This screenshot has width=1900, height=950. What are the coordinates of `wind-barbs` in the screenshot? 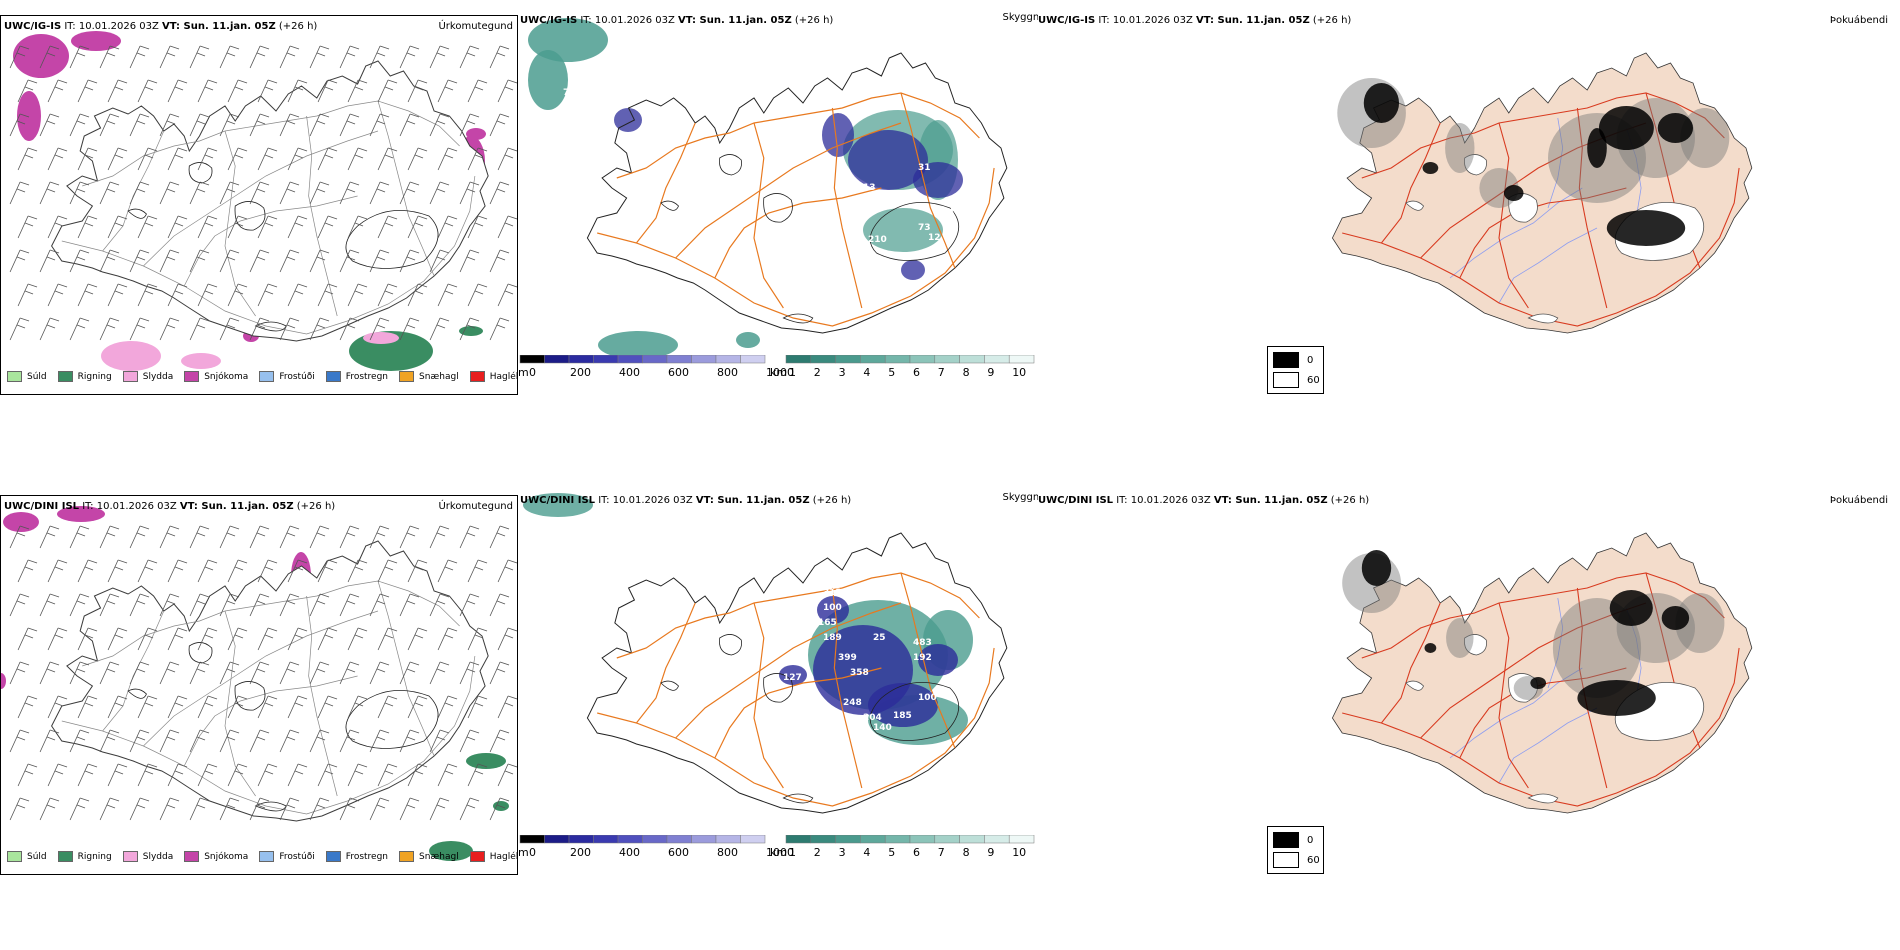 It's located at (263, 673).